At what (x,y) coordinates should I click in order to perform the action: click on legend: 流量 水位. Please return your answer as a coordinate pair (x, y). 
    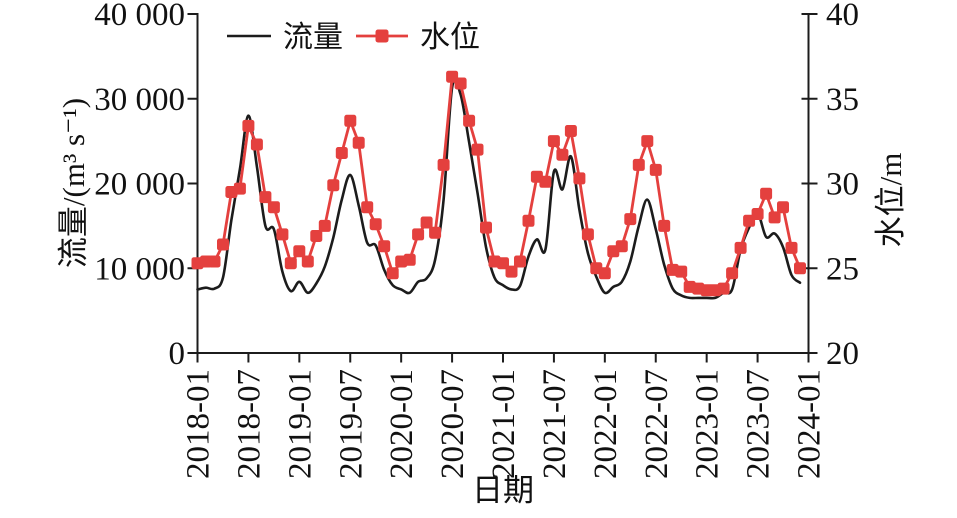
    Looking at the image, I should click on (353, 37).